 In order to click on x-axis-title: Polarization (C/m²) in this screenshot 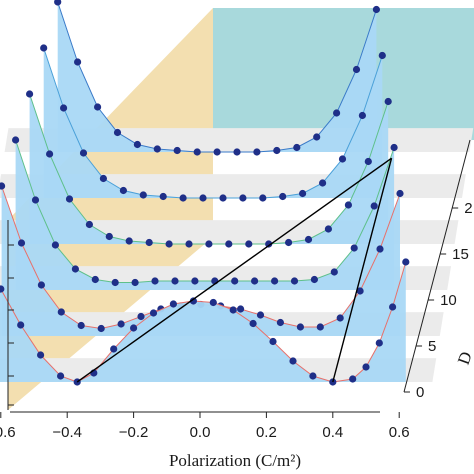, I will do `click(235, 460)`.